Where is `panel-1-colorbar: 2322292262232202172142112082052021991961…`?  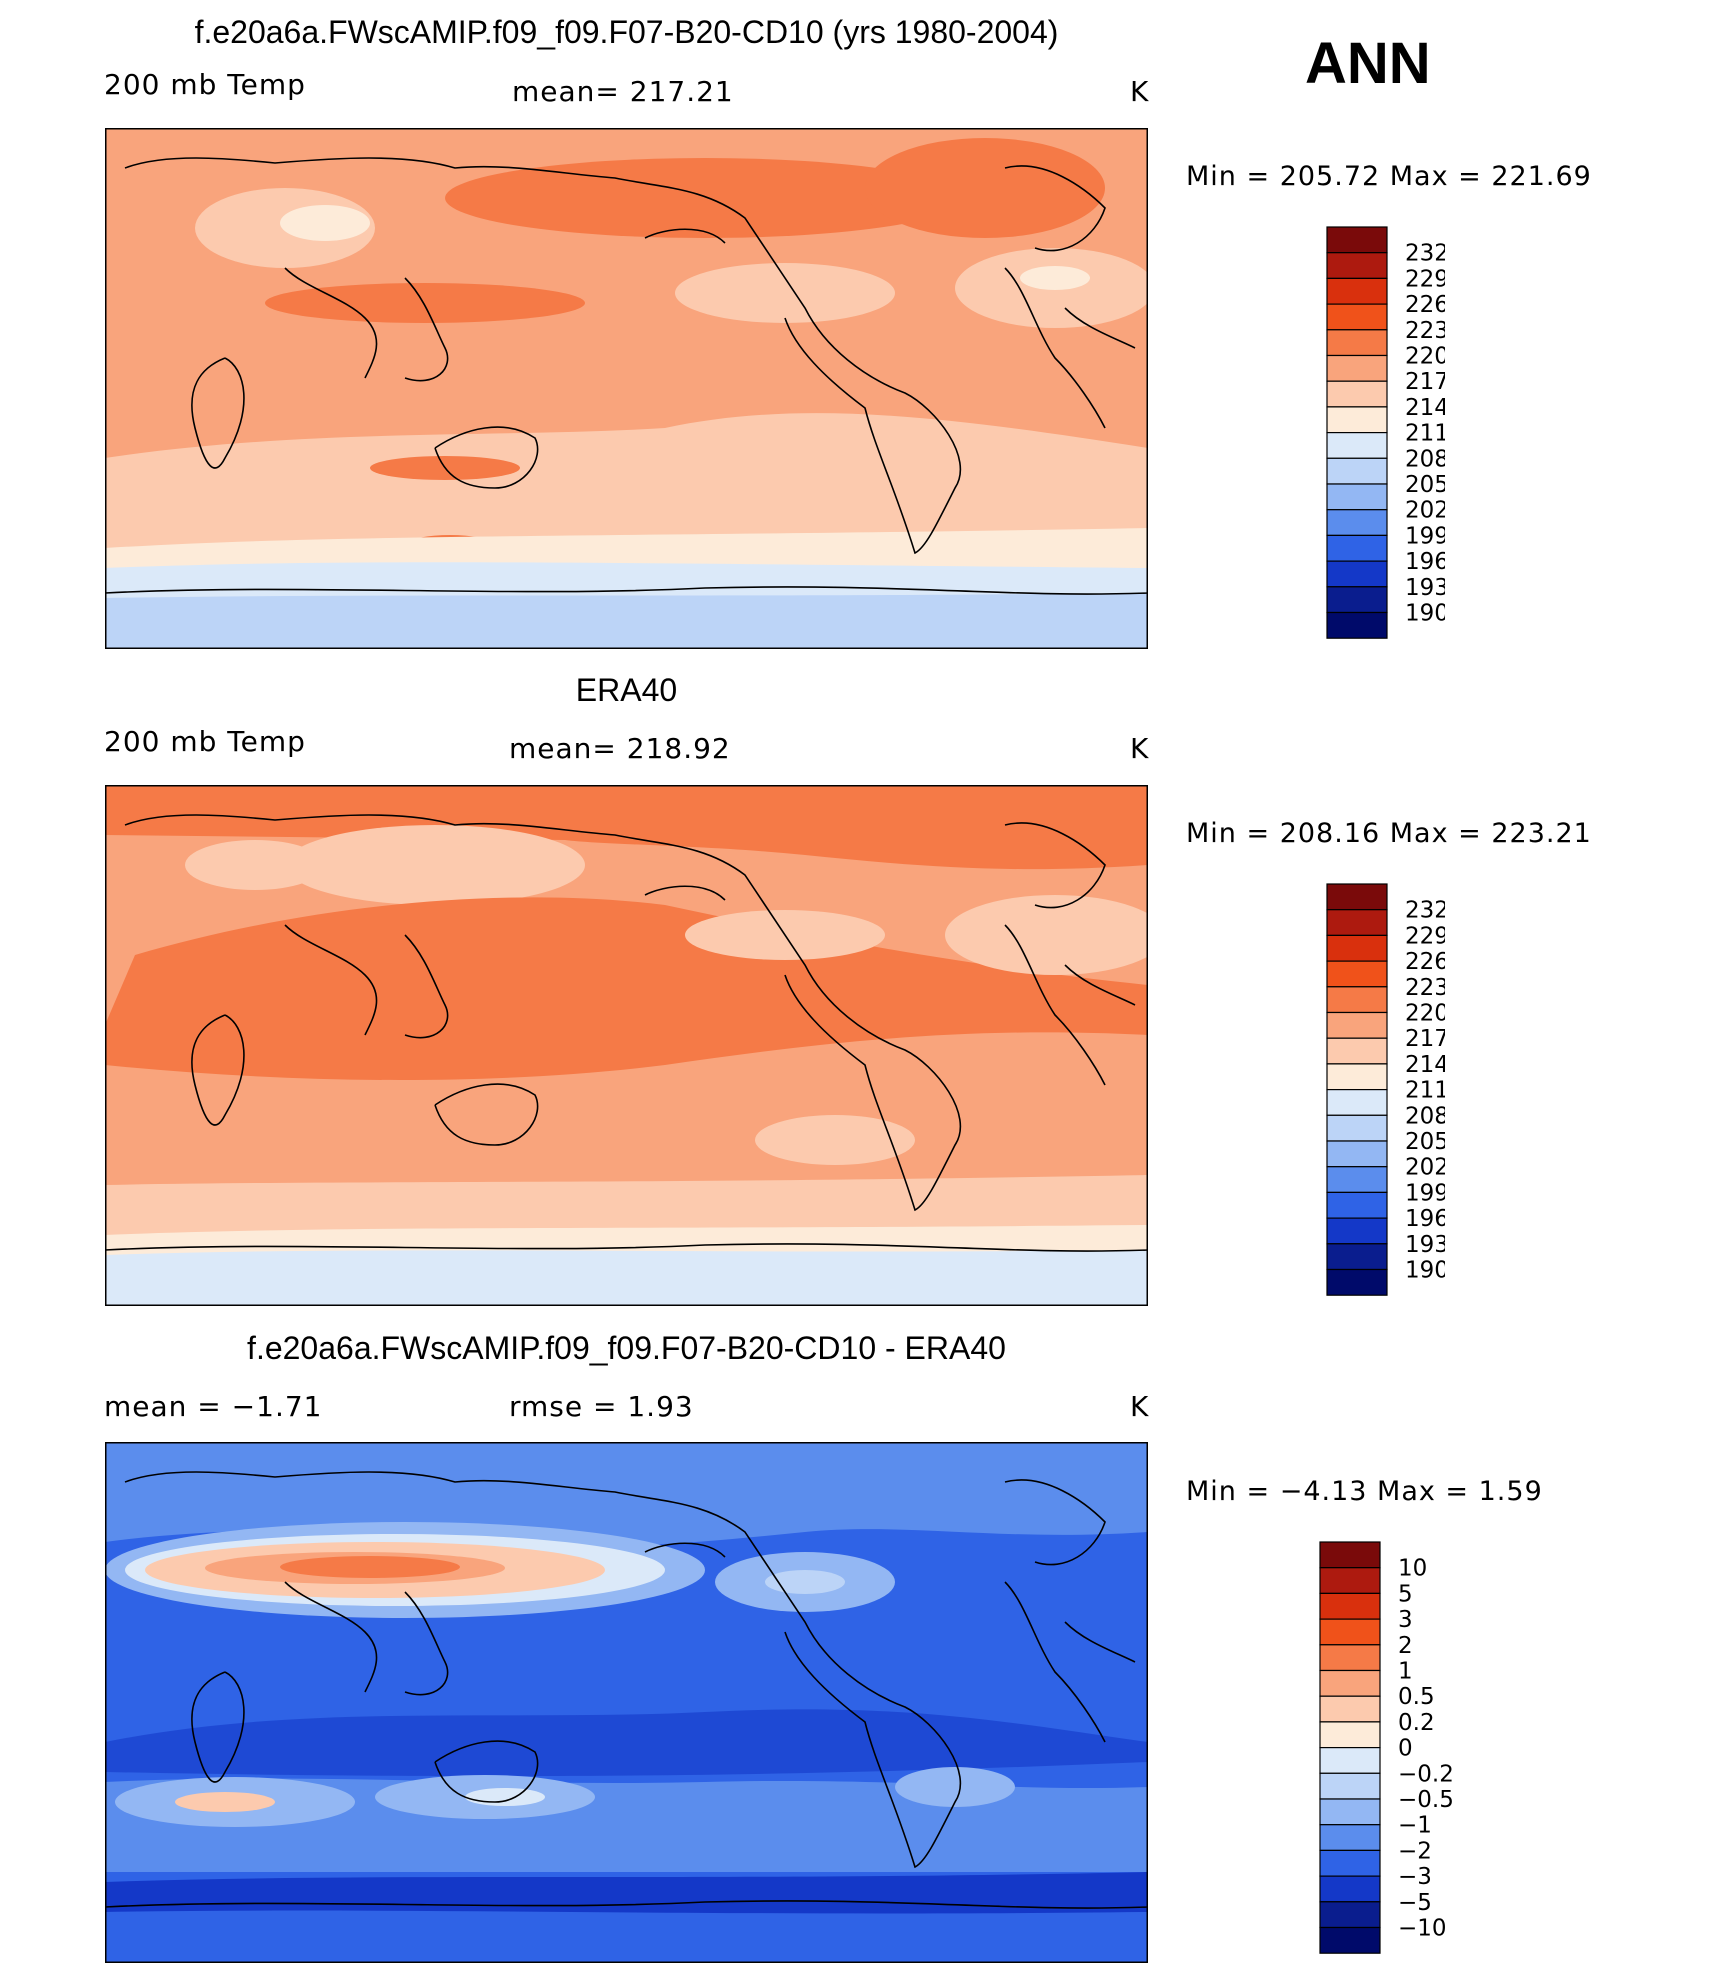
panel-1-colorbar: 2322292262232202172142112082052021991961… is located at coordinates (1385, 432).